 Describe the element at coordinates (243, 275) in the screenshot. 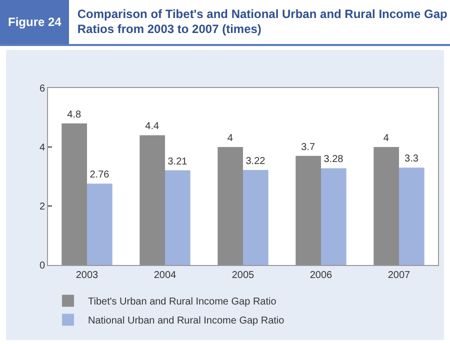

I see `x-tick-label: 2005` at that location.